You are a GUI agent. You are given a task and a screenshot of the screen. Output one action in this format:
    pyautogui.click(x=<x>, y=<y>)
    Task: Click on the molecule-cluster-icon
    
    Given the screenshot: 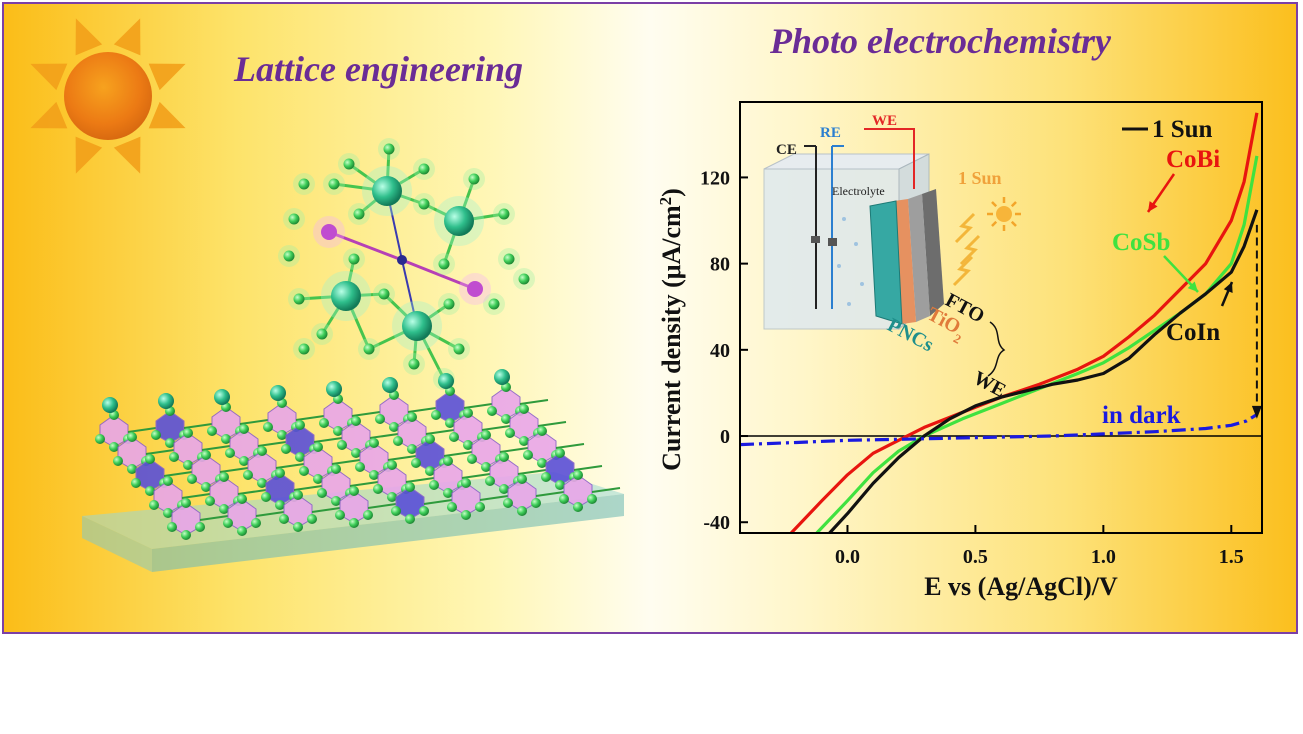 What is the action you would take?
    pyautogui.click(x=406, y=264)
    